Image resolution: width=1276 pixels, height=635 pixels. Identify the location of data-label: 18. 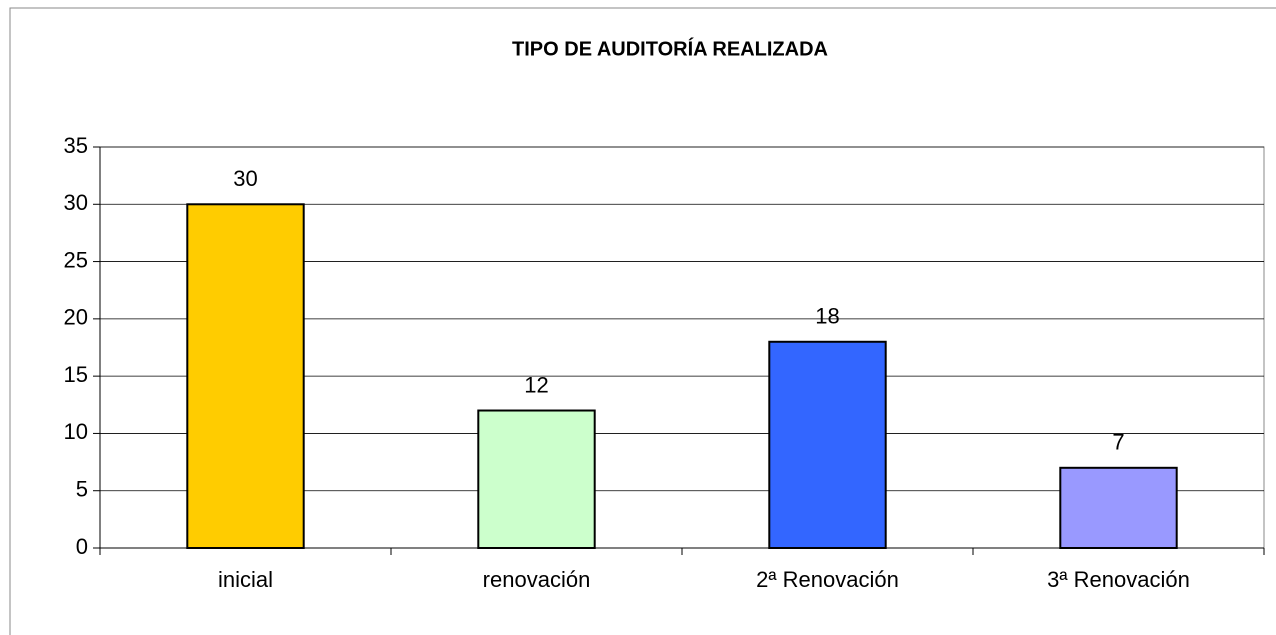
(827, 316).